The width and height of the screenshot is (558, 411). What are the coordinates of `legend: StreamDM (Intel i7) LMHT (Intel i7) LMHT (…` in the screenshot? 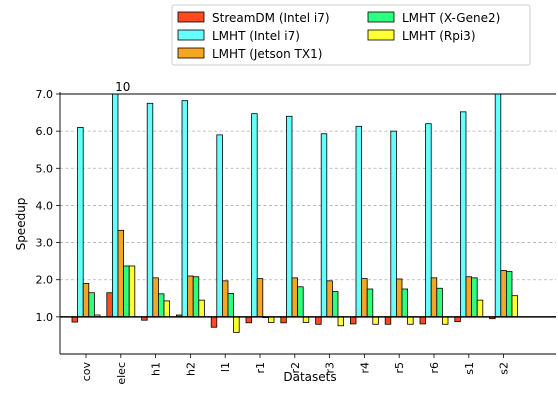 It's located at (351, 35).